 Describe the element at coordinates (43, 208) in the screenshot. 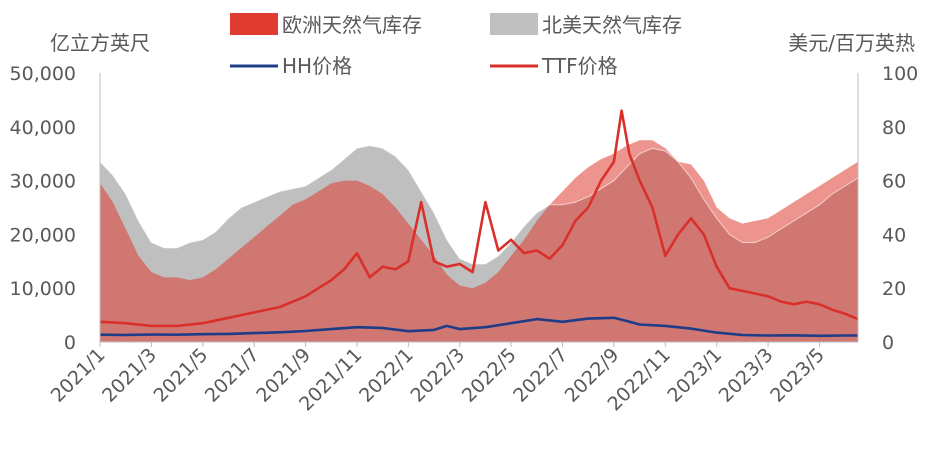

I see `left-axis: 0 10,000 20,000 30,000 40,000 50,000` at that location.